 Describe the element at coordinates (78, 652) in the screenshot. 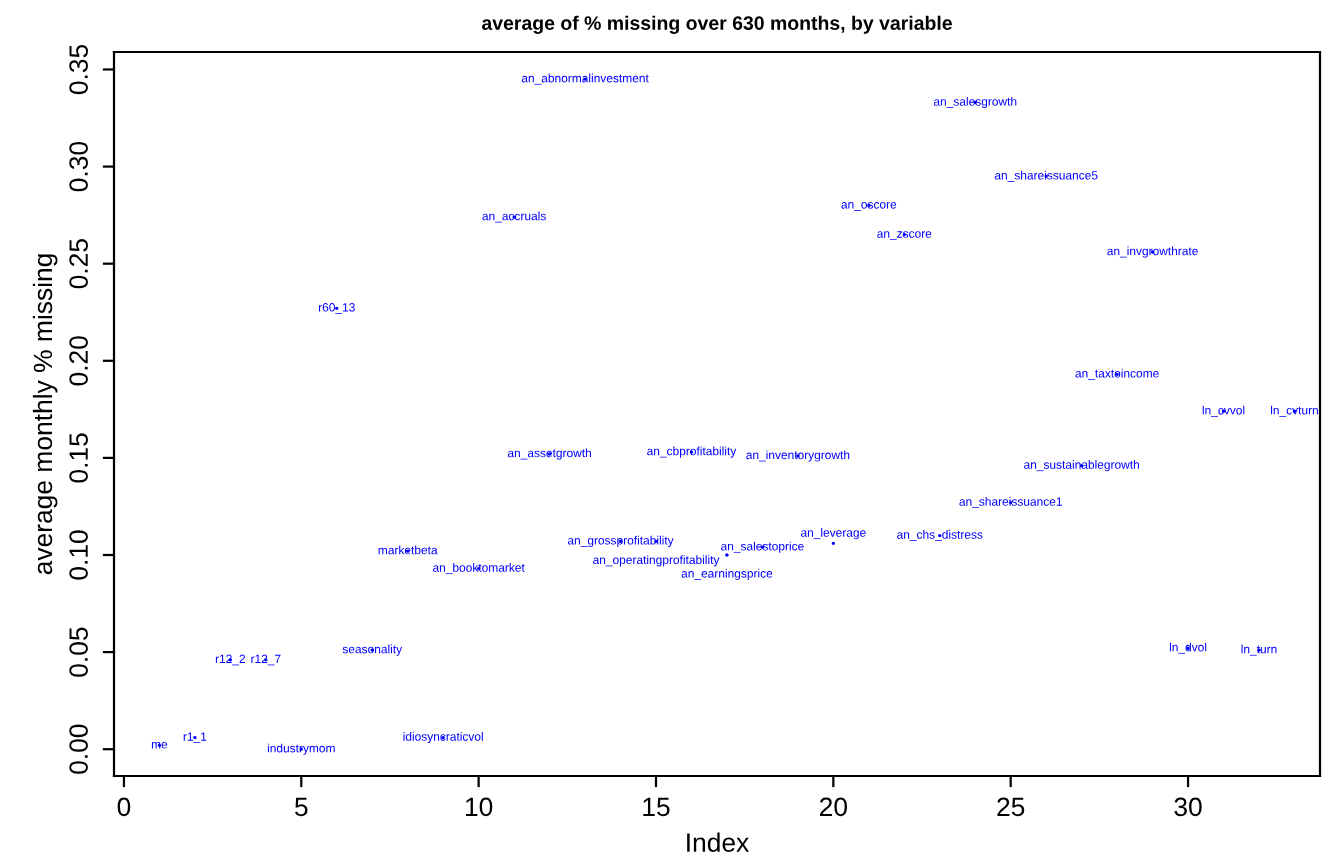

I see `y-tick-label: 0.05` at that location.